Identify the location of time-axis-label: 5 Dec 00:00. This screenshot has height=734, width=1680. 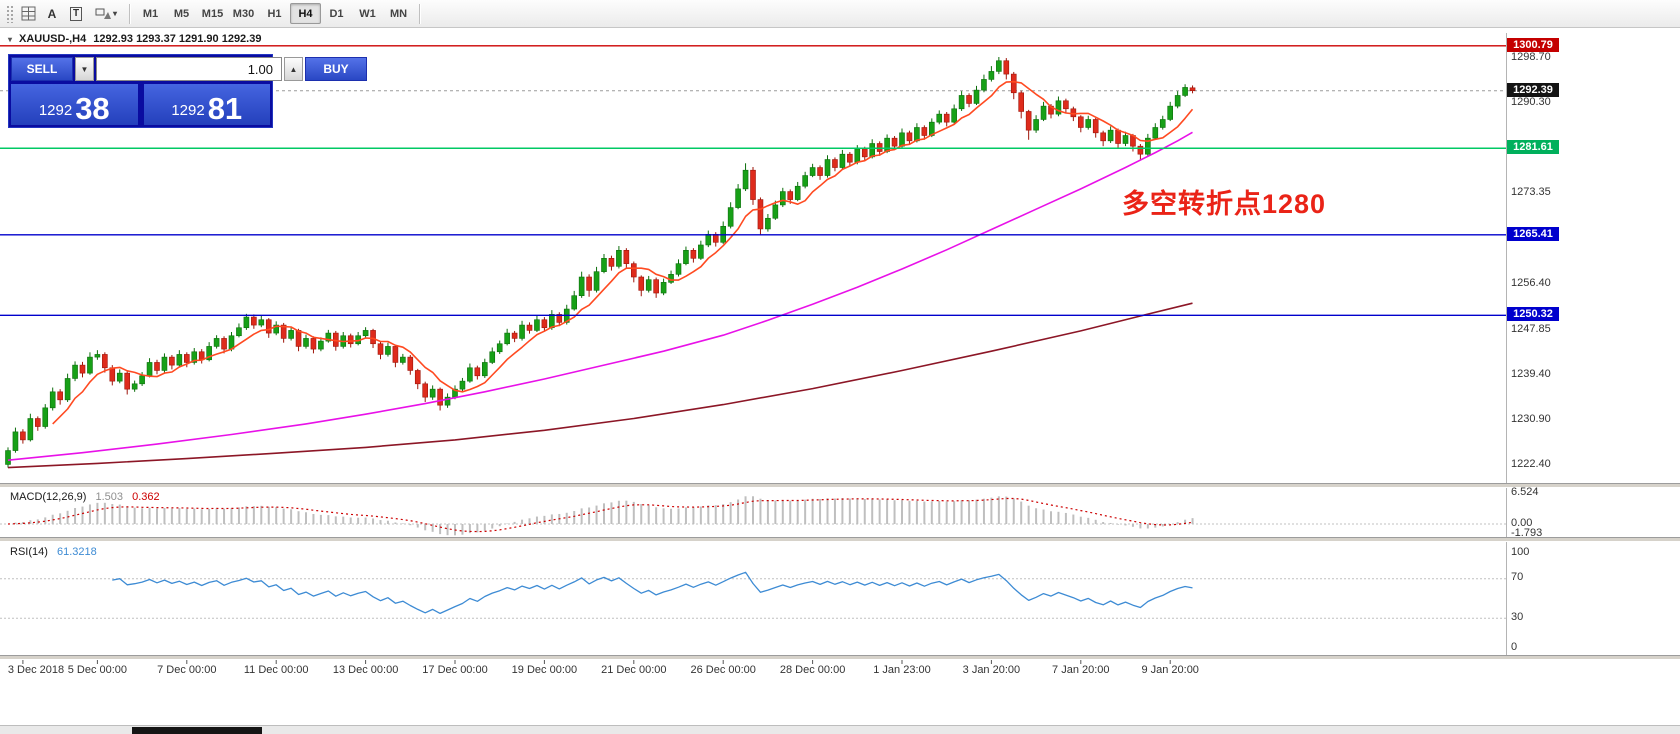
(97, 670).